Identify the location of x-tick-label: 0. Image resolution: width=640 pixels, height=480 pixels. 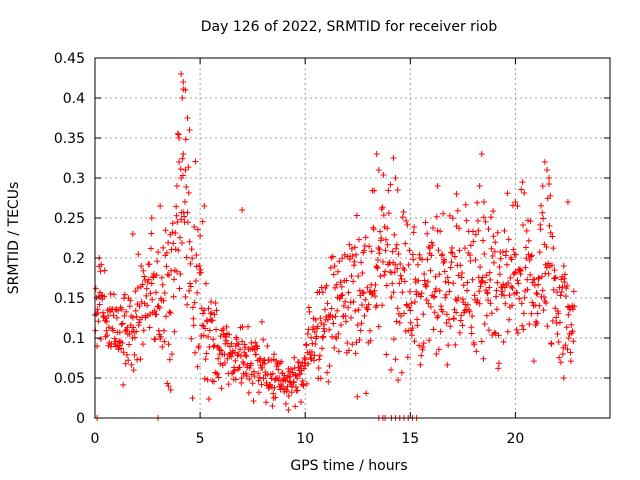
(95, 439).